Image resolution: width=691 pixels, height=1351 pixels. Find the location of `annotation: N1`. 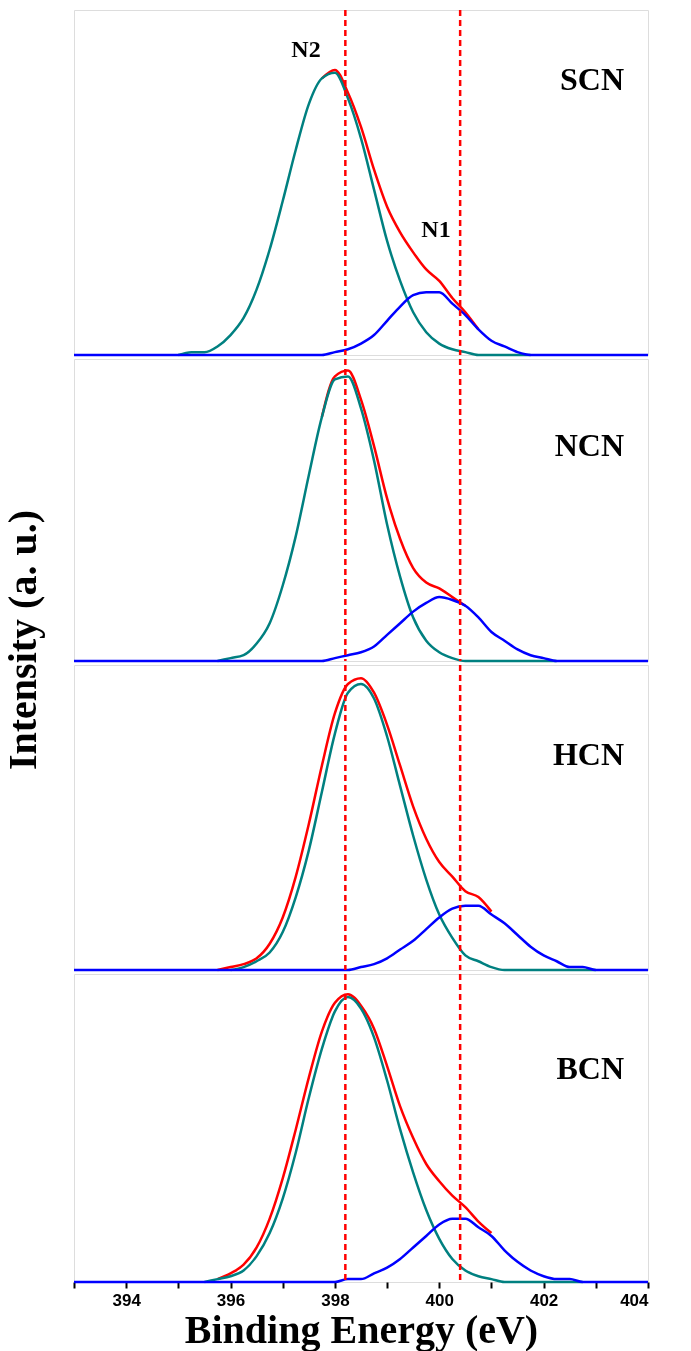

annotation: N1 is located at coordinates (436, 229).